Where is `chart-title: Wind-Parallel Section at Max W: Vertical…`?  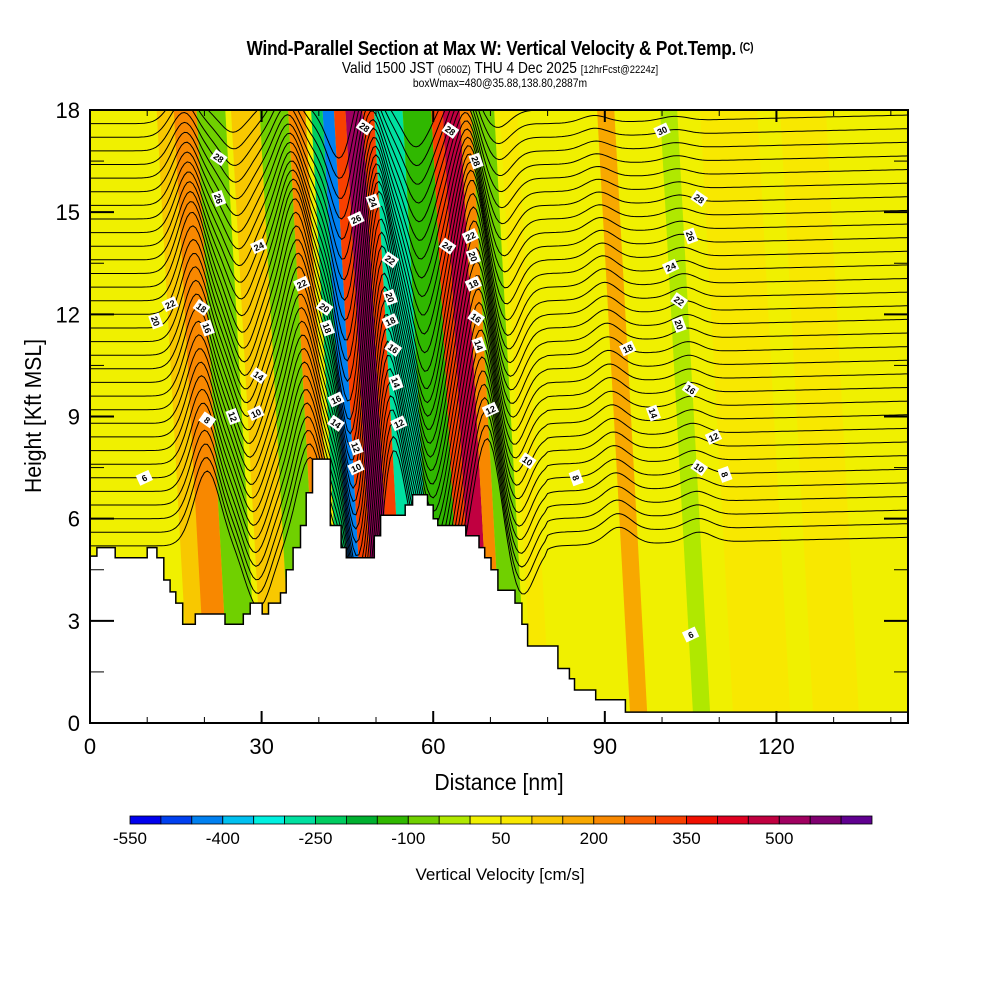 chart-title: Wind-Parallel Section at Max W: Vertical… is located at coordinates (500, 49).